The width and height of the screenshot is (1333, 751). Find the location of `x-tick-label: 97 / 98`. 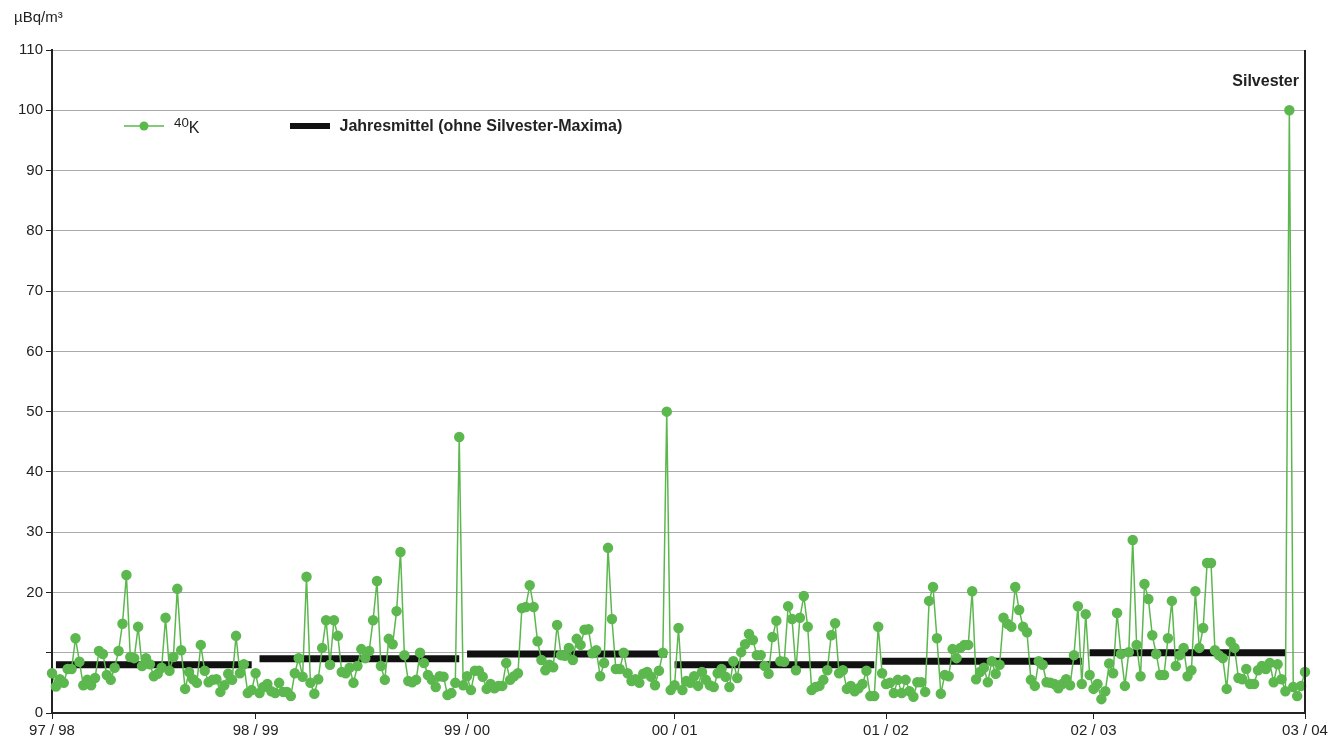

x-tick-label: 97 / 98 is located at coordinates (52, 730).